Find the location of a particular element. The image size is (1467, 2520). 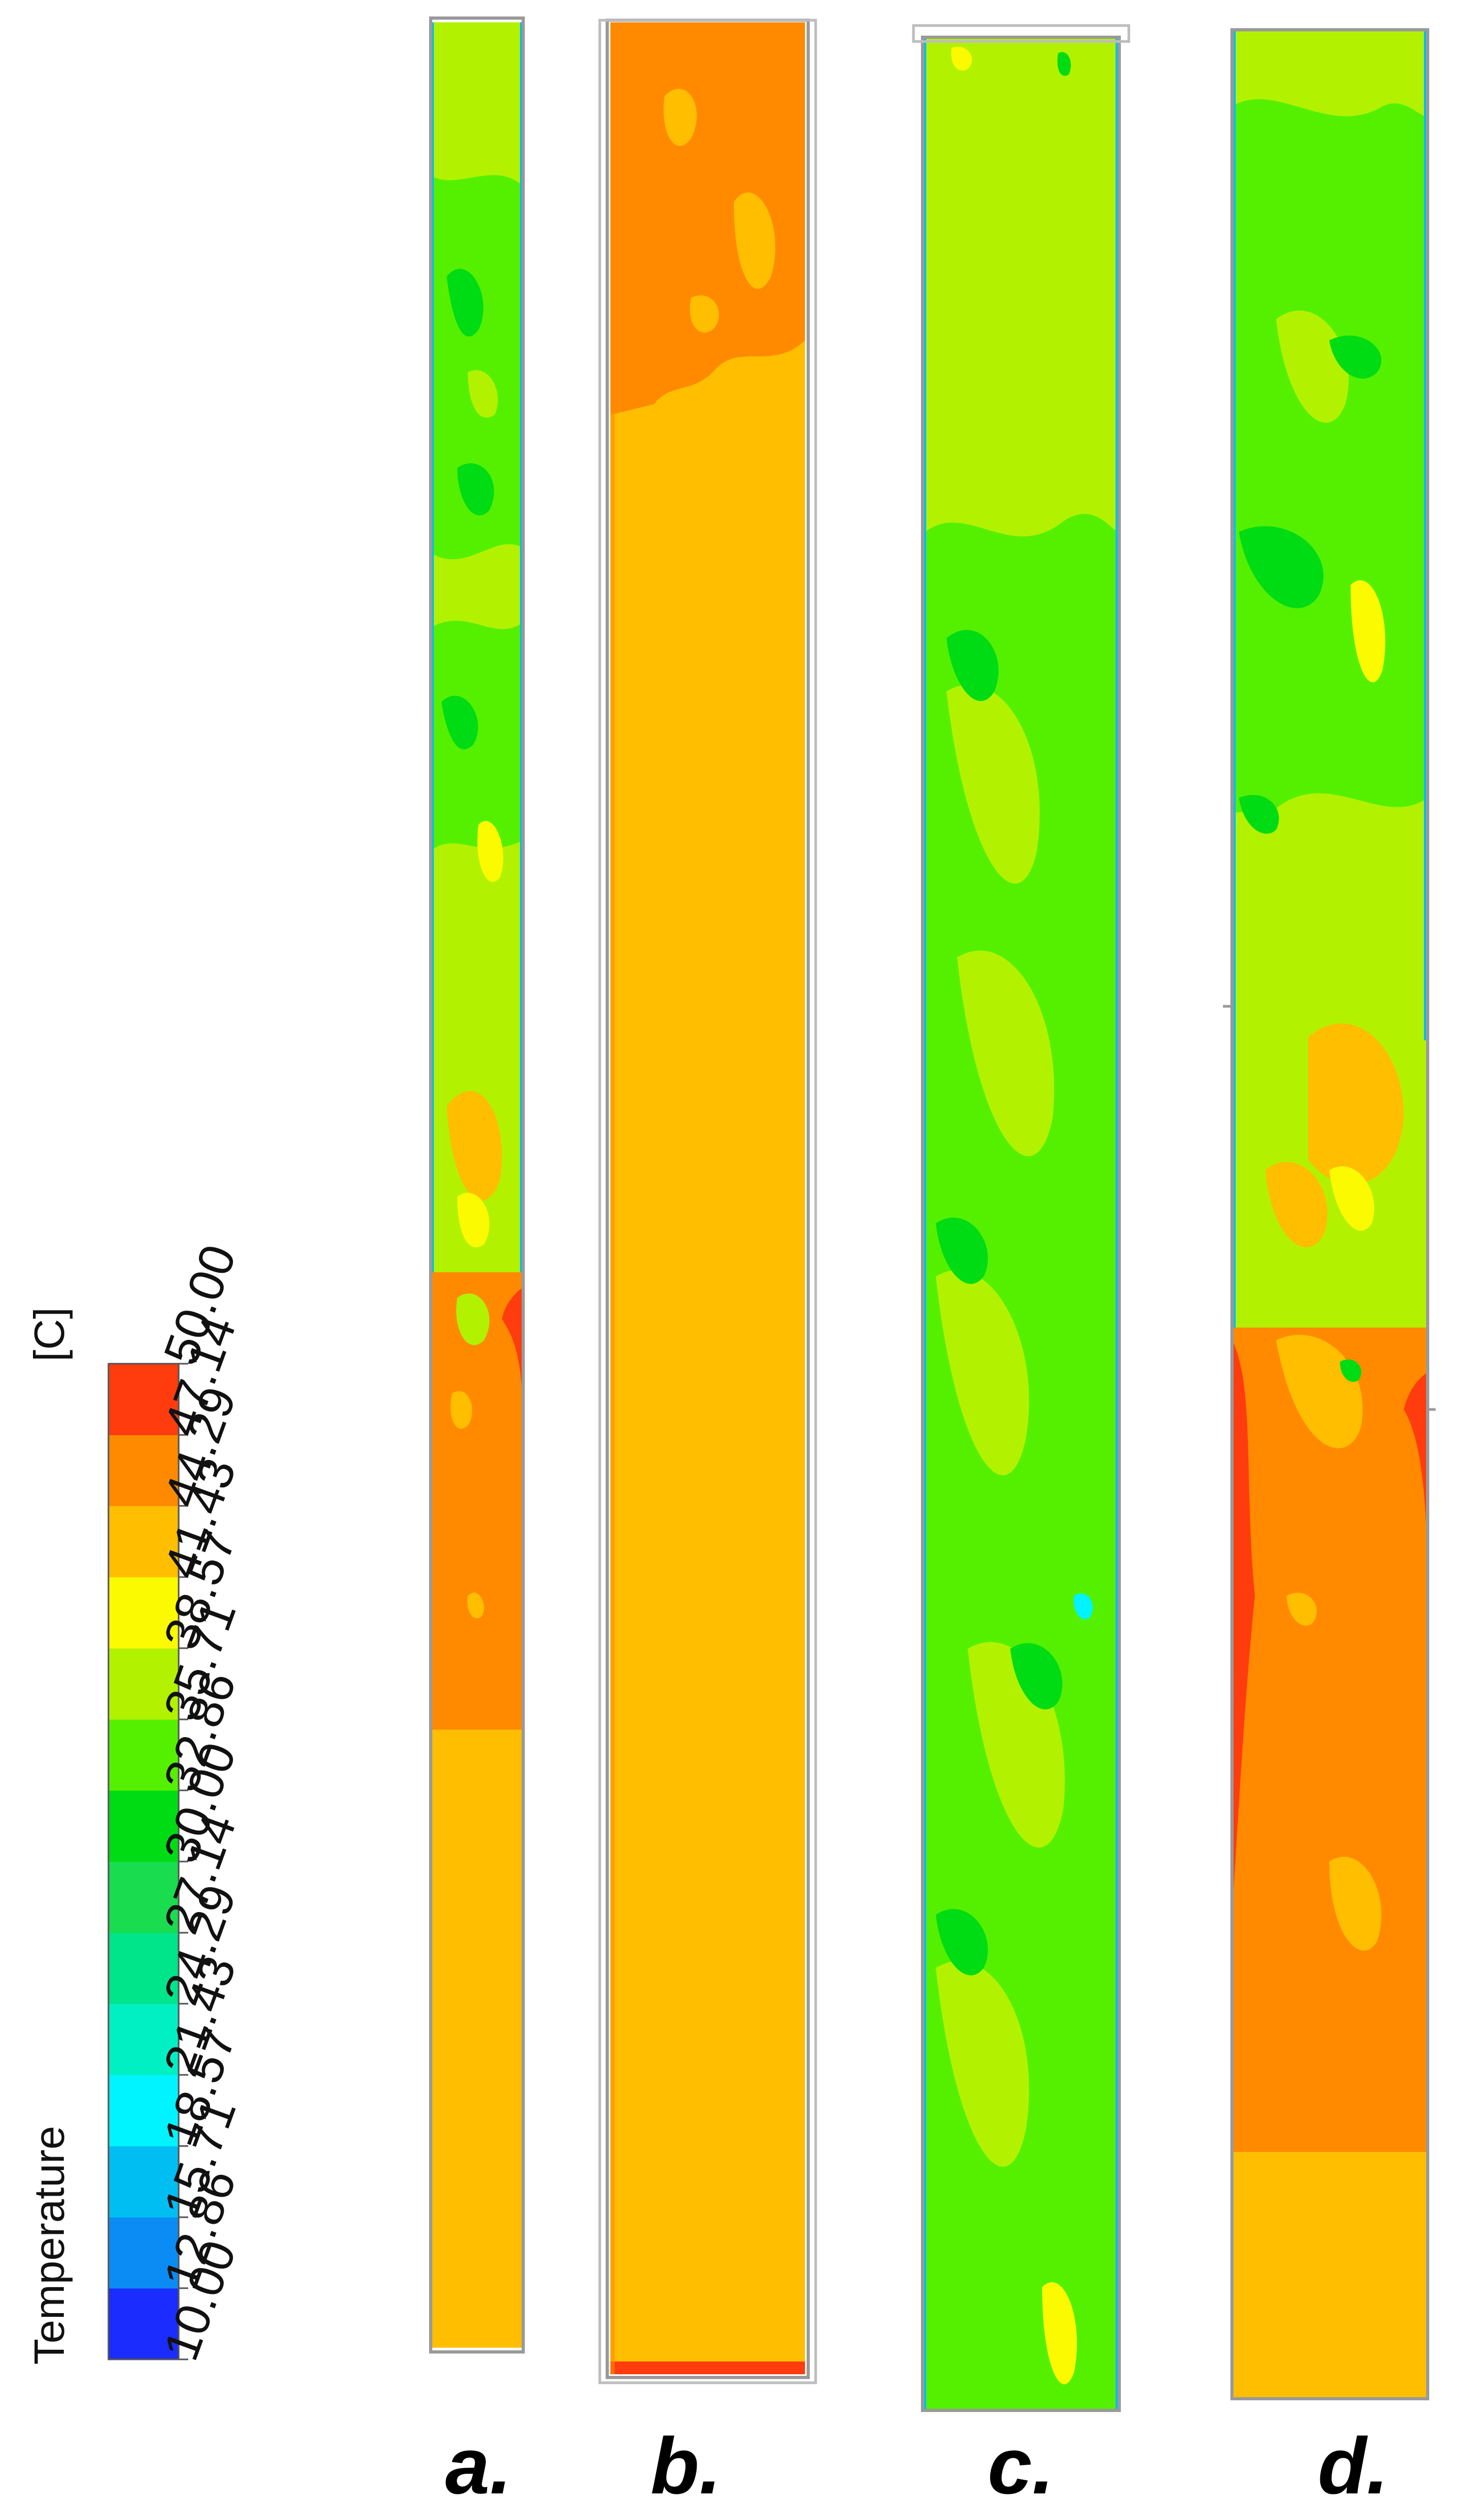

panel-c-frame is located at coordinates (1021, 1224).